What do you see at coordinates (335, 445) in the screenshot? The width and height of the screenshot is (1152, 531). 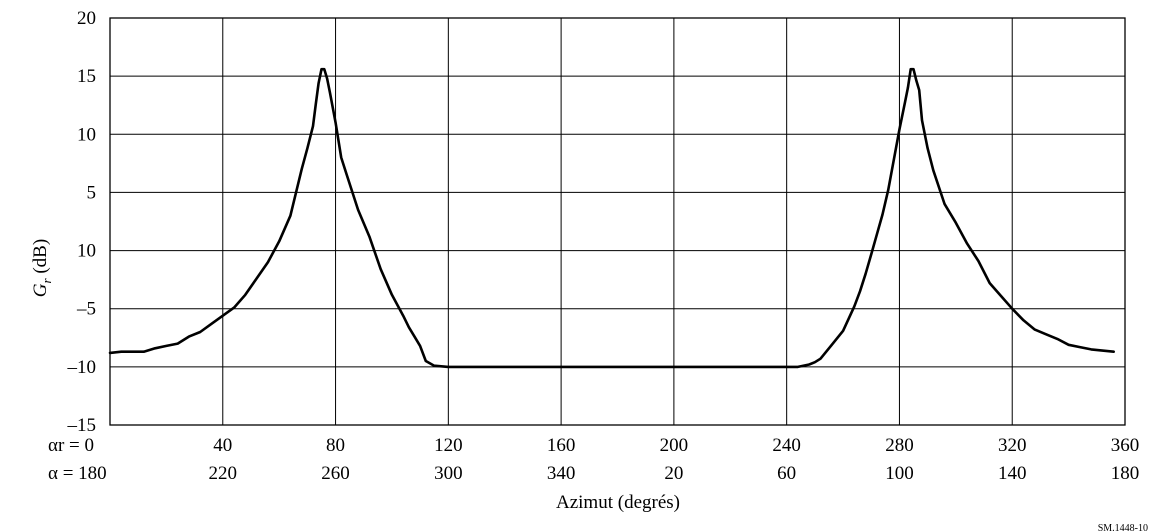 I see `x-tick-label-azimuth-relative: 80` at bounding box center [335, 445].